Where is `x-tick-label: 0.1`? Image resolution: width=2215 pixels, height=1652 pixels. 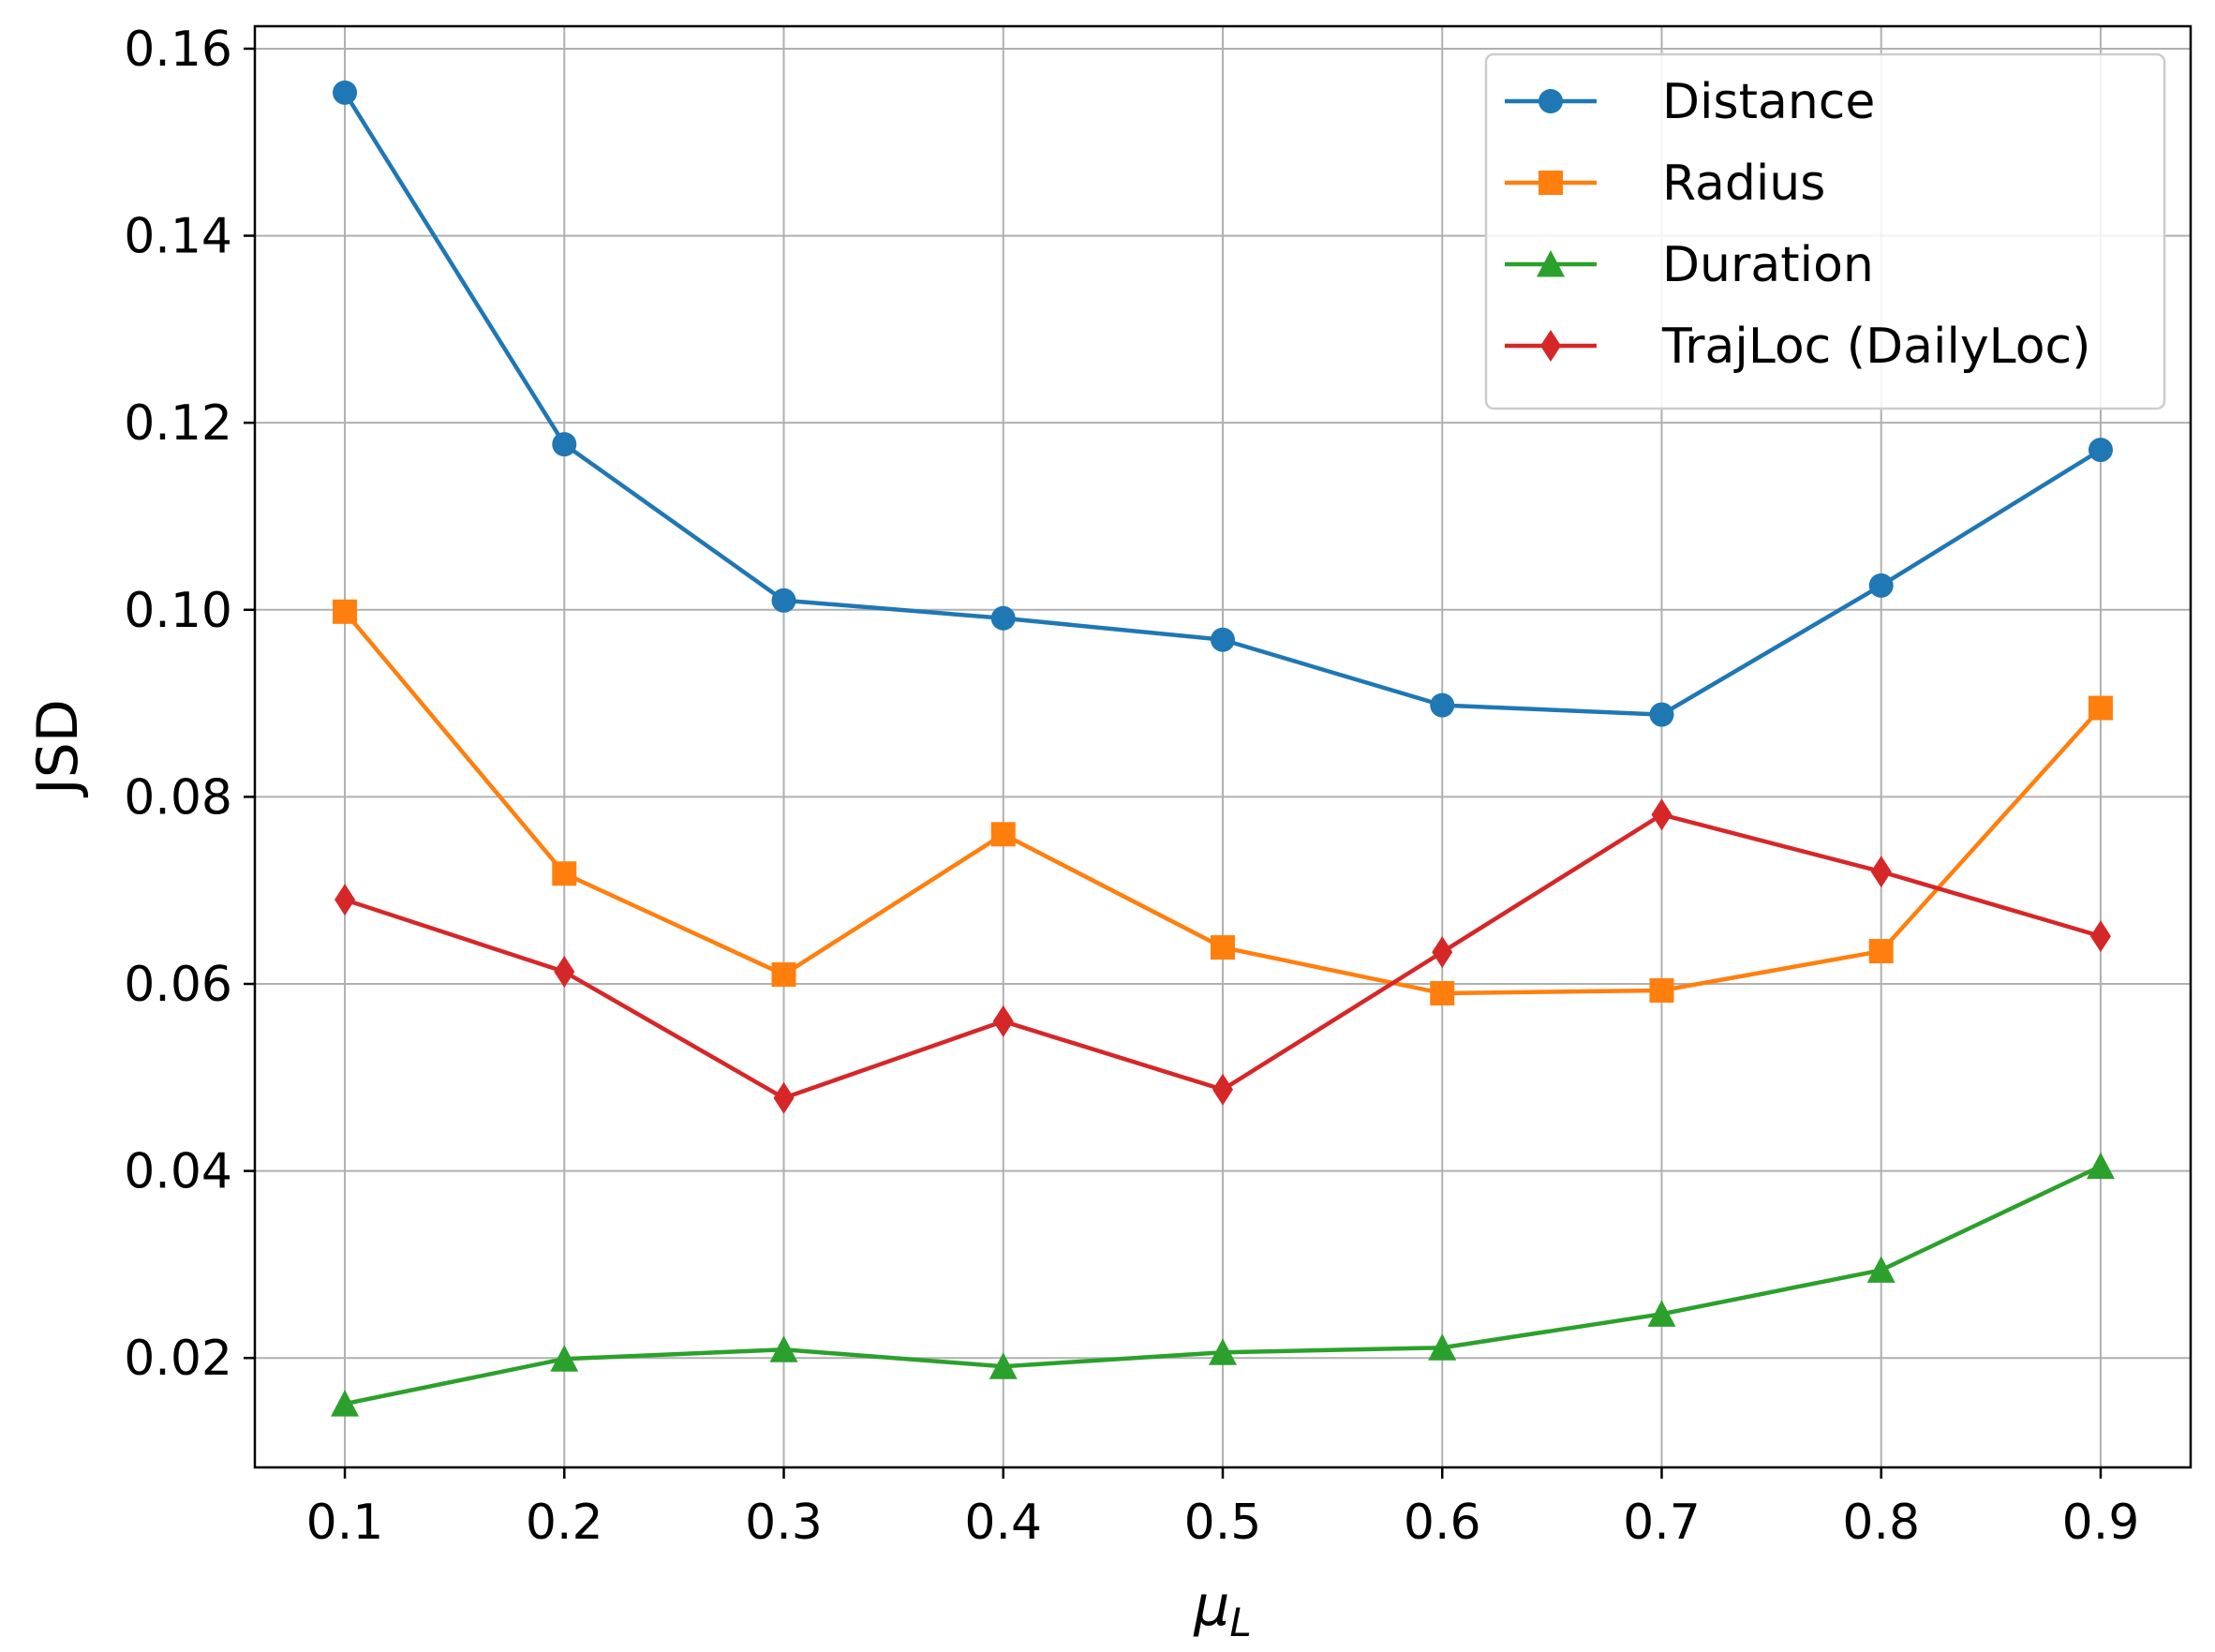 x-tick-label: 0.1 is located at coordinates (345, 1523).